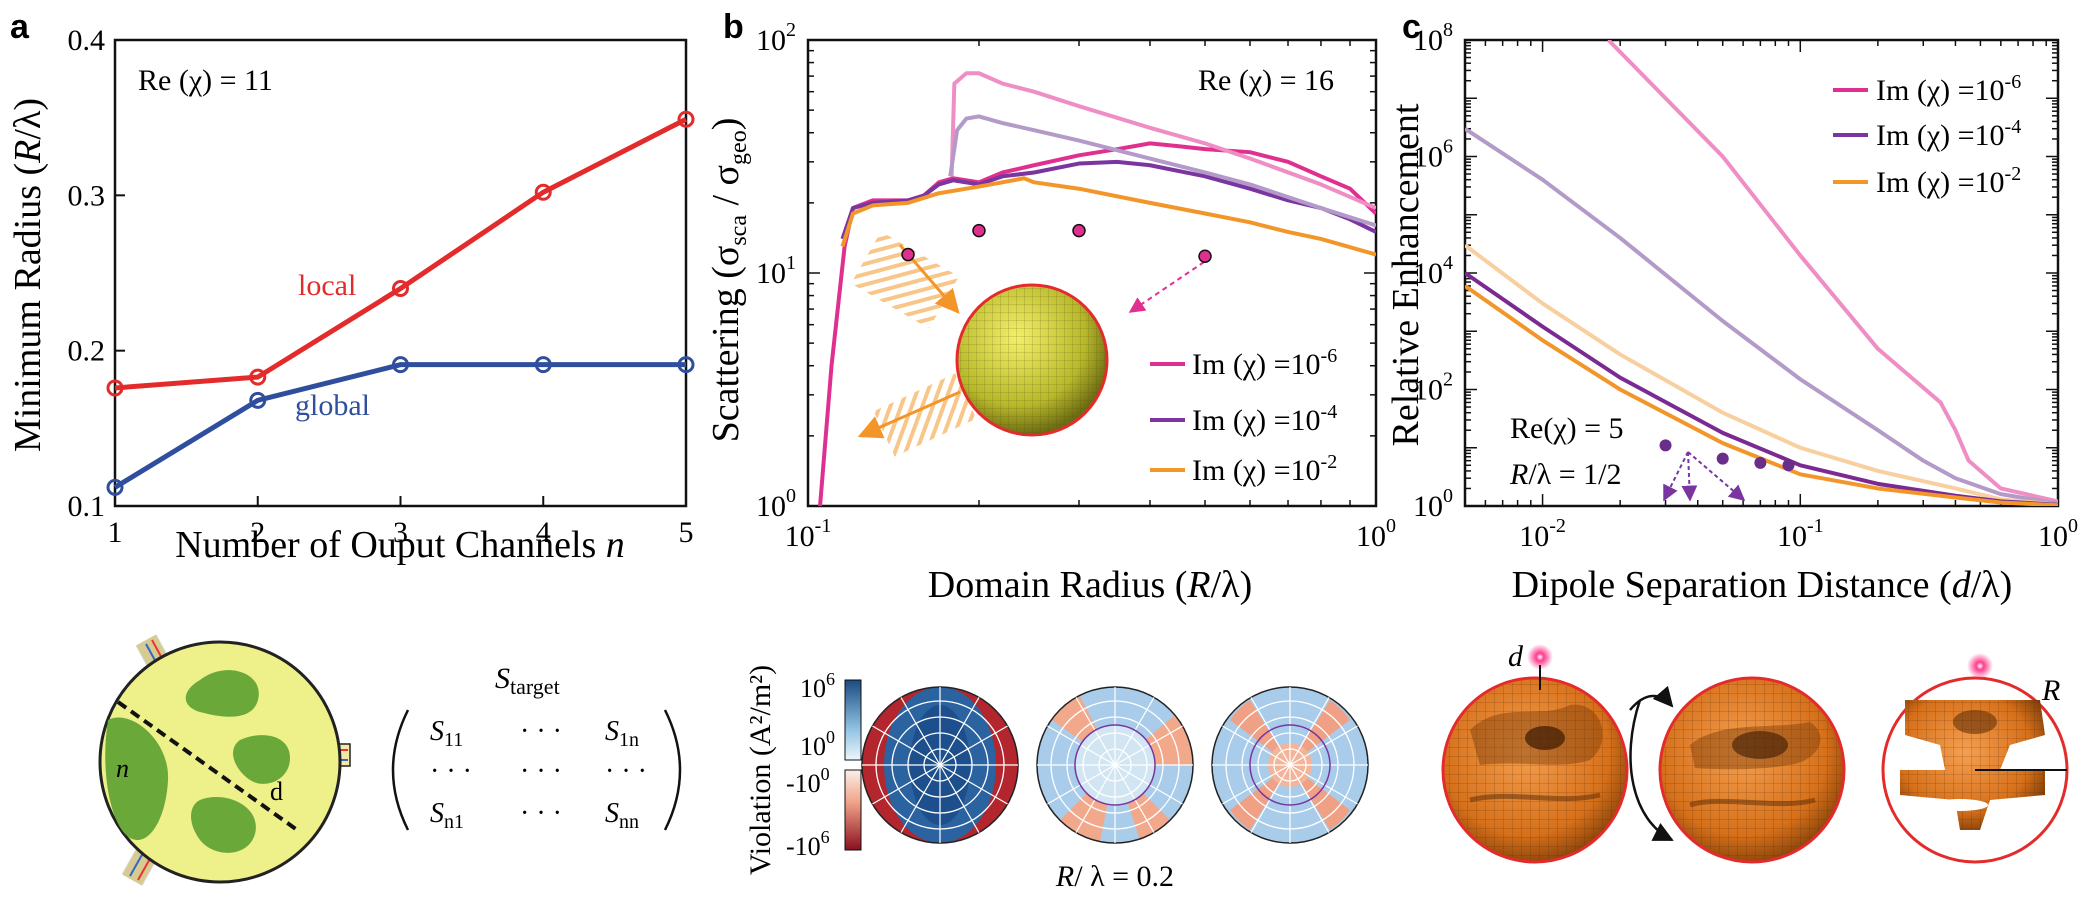 Image resolution: width=2083 pixels, height=917 pixels. I want to click on panel-letter-b: b, so click(733, 27).